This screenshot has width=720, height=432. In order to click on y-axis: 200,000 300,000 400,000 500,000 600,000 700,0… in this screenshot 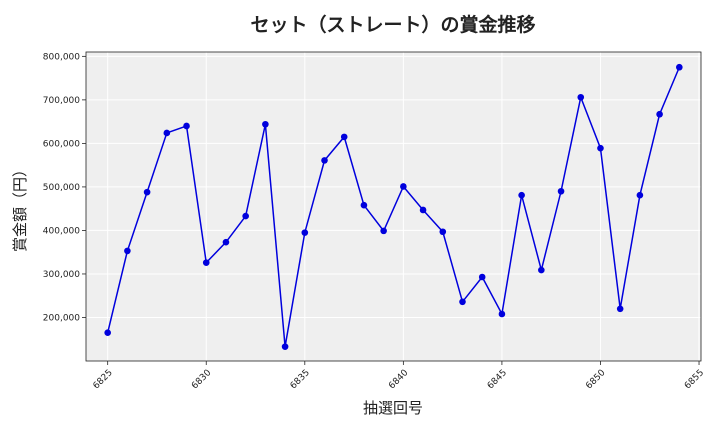, I will do `click(64, 187)`.